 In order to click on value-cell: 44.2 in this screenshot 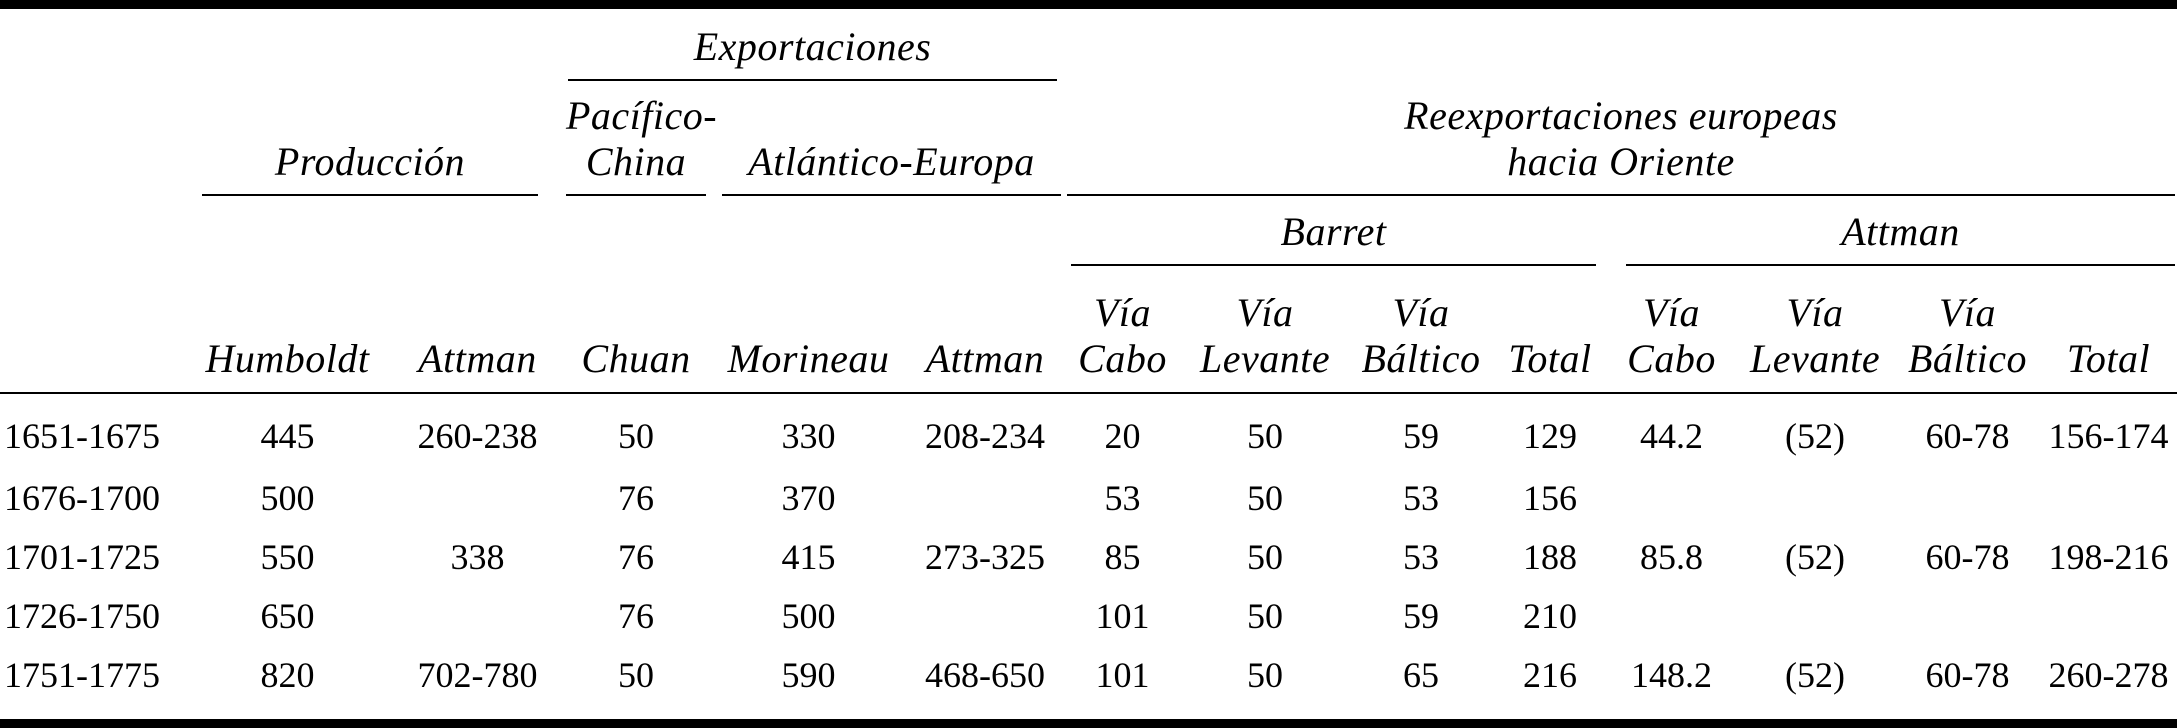, I will do `click(1672, 436)`.